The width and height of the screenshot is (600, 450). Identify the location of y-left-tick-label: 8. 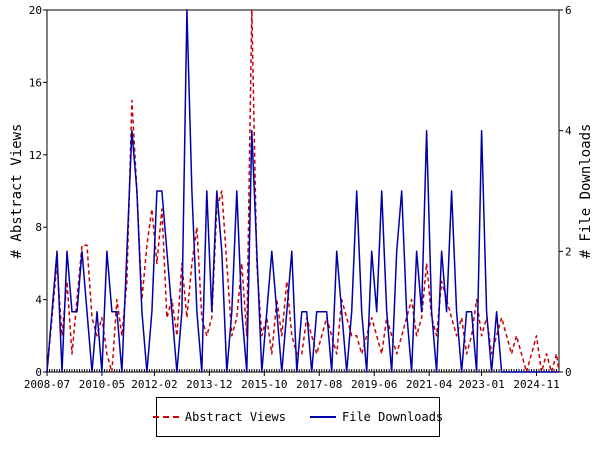
(38, 227).